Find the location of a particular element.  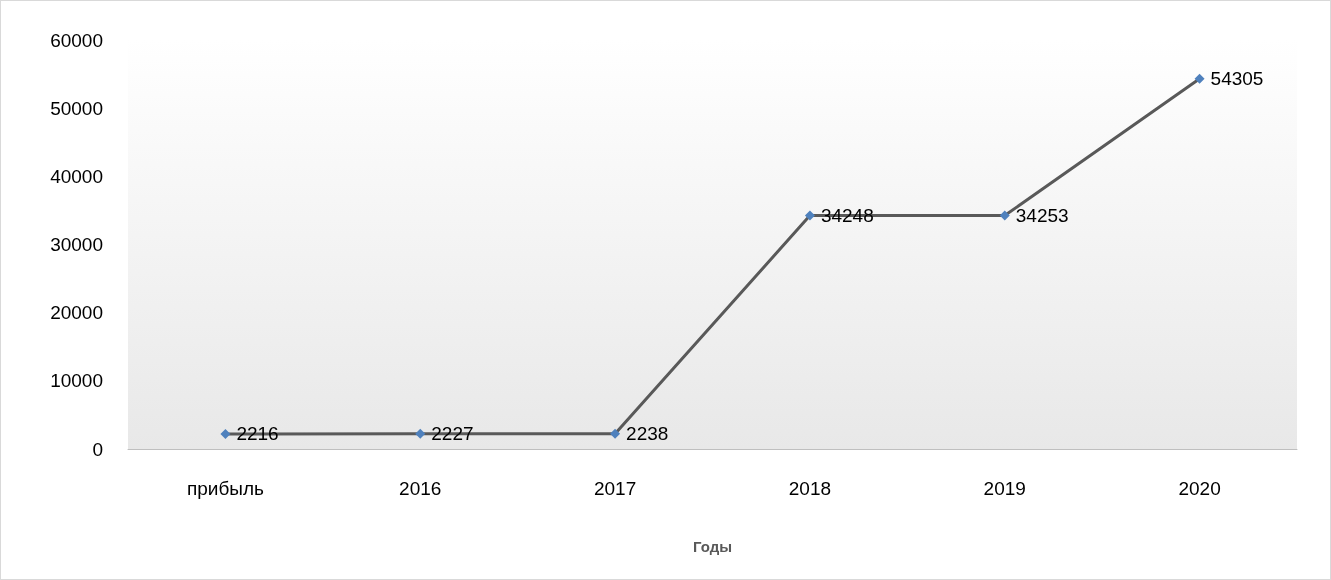

y-tick-label: 0 is located at coordinates (97, 449).